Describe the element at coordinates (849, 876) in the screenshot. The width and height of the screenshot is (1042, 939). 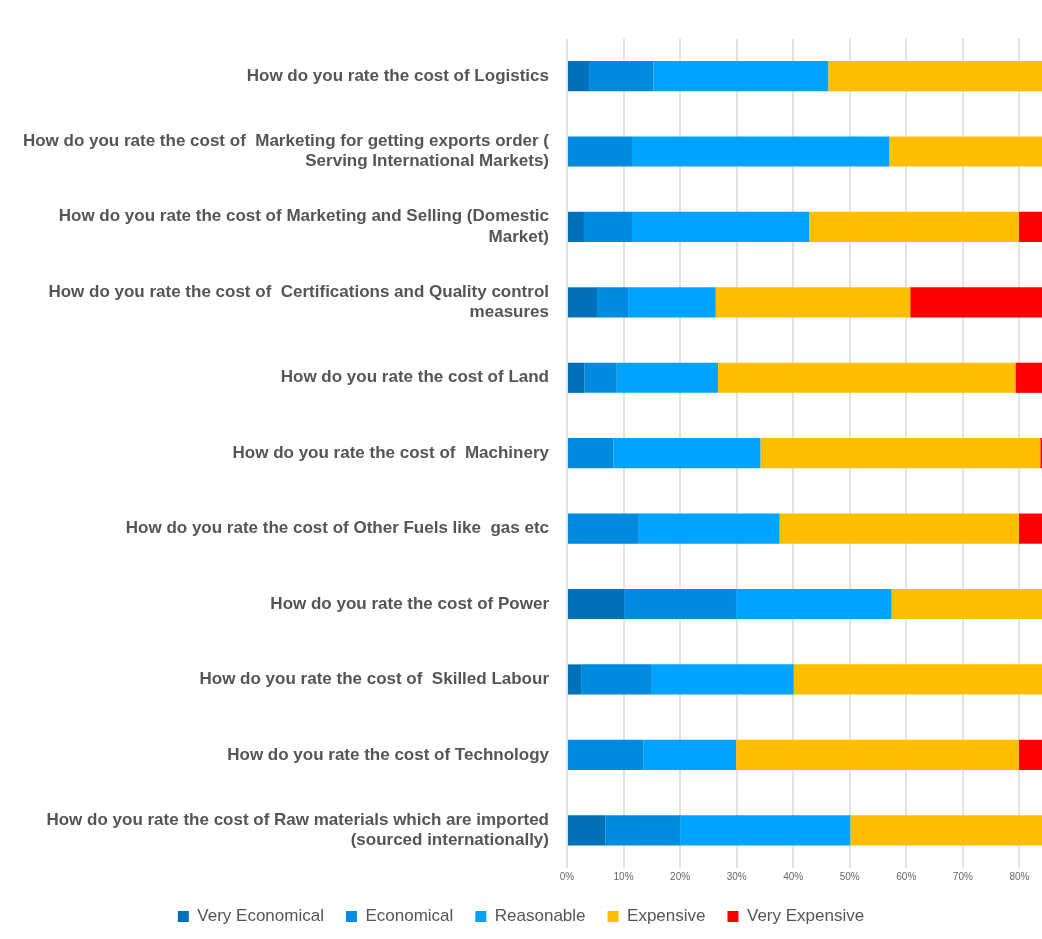
I see `x-tick-label: 50%` at that location.